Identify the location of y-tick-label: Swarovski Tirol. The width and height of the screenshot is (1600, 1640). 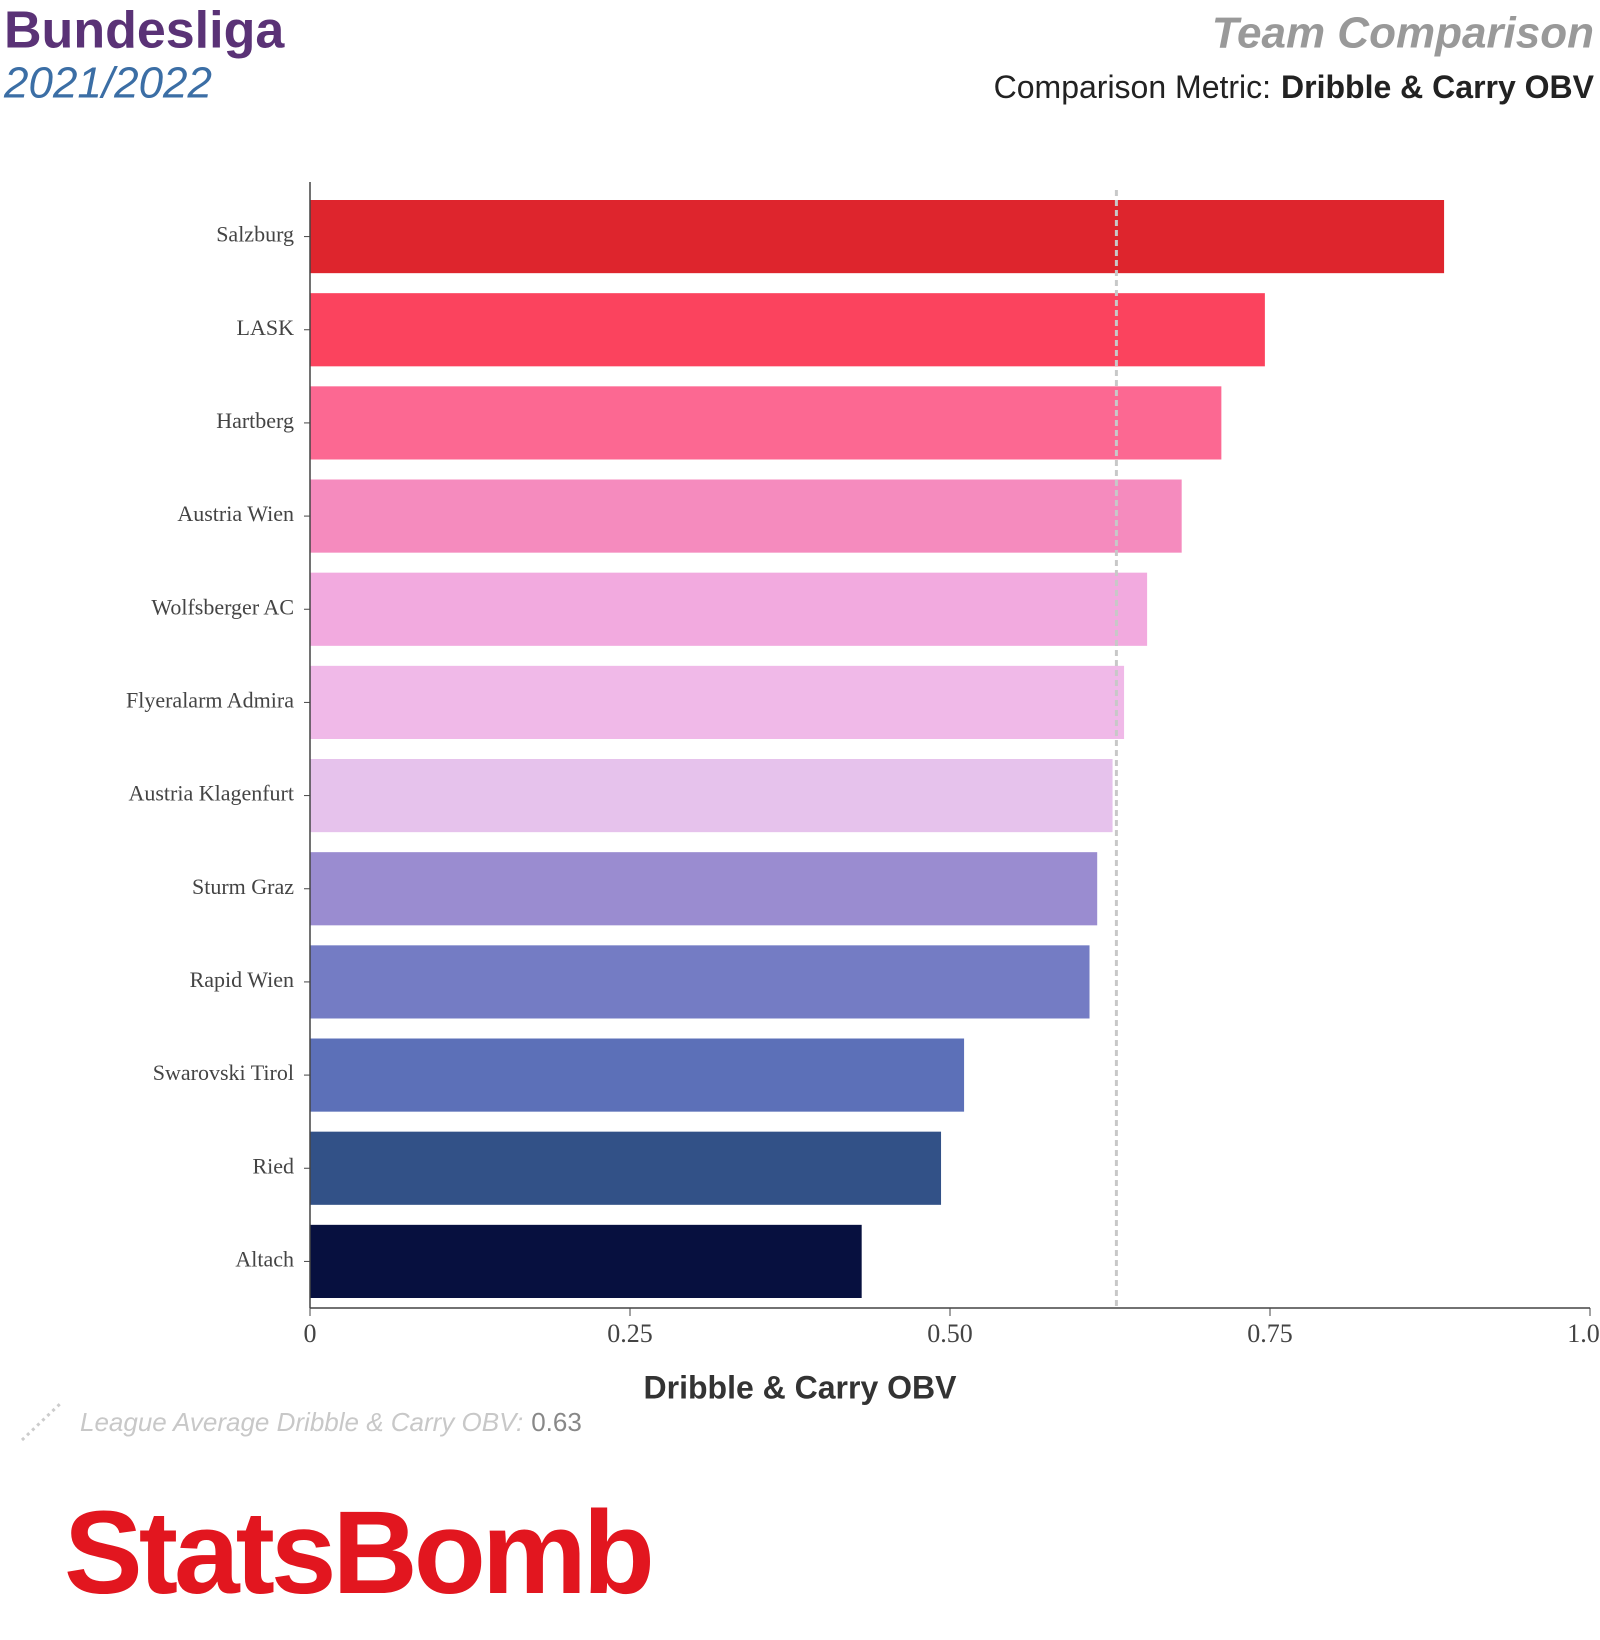
(223, 1072).